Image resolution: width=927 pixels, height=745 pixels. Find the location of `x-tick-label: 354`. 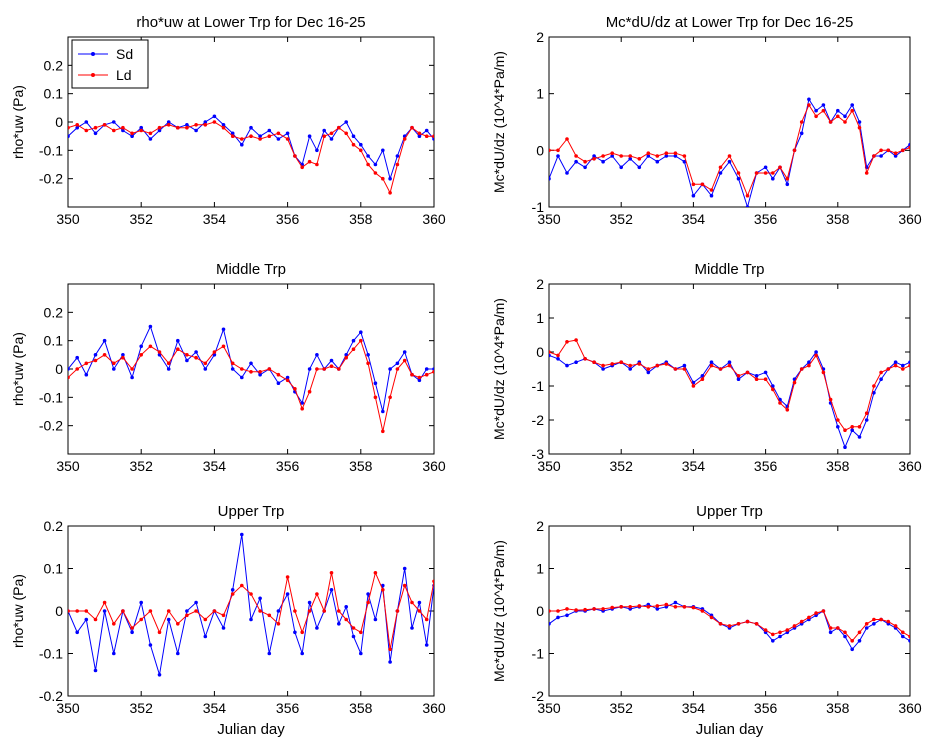

x-tick-label: 354 is located at coordinates (215, 708).